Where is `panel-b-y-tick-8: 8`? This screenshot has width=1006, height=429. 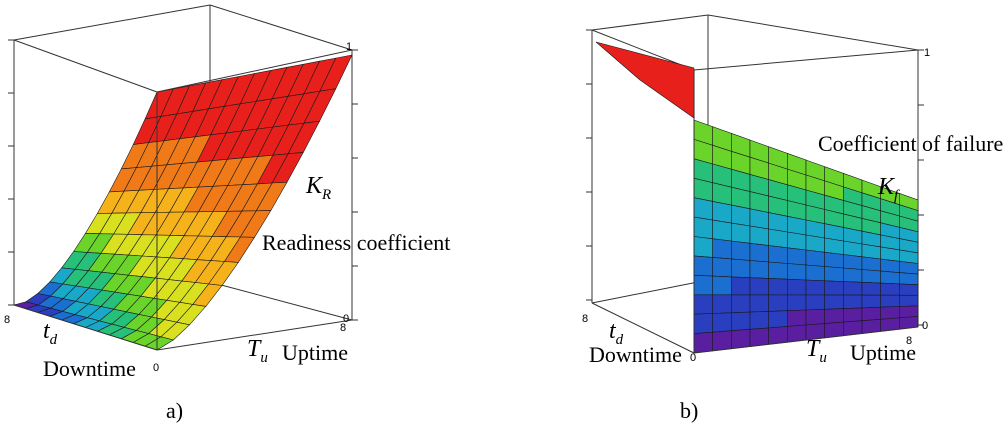
panel-b-y-tick-8: 8 is located at coordinates (585, 319).